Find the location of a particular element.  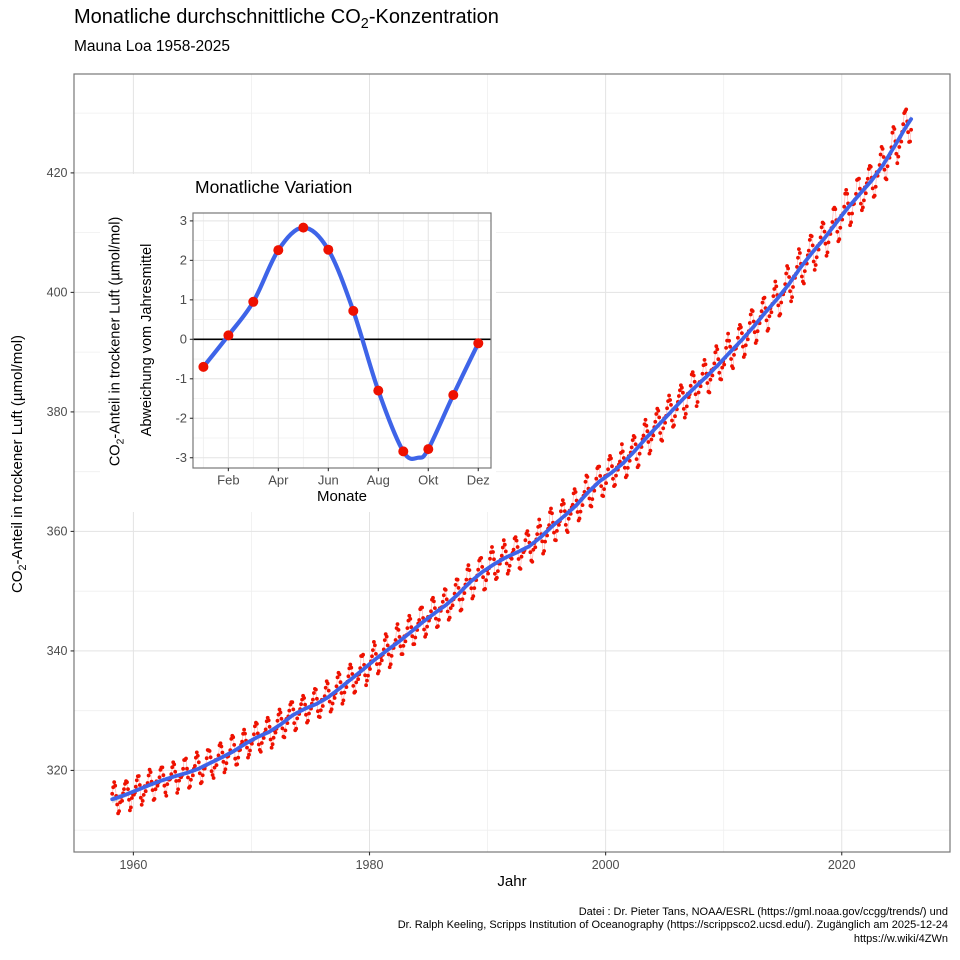

inset-chart-svg: Feb Apr Jun Aug Okt Dez -3 -2 -1 0 1 2 3 is located at coordinates (333, 350).